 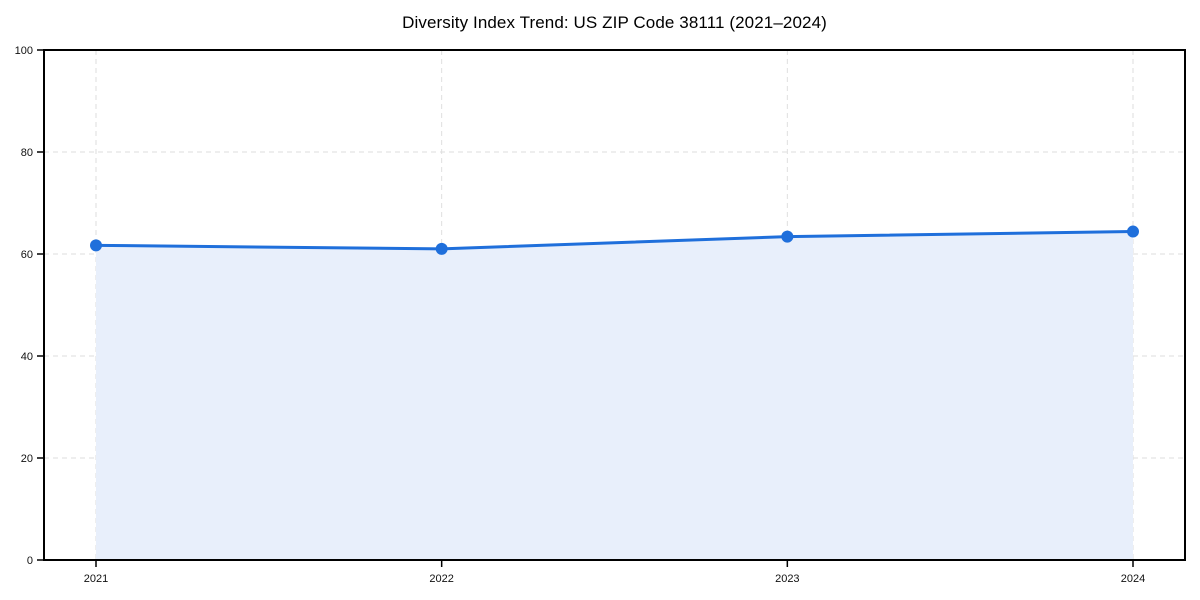 I want to click on y-tick-label: 100, so click(x=24, y=51).